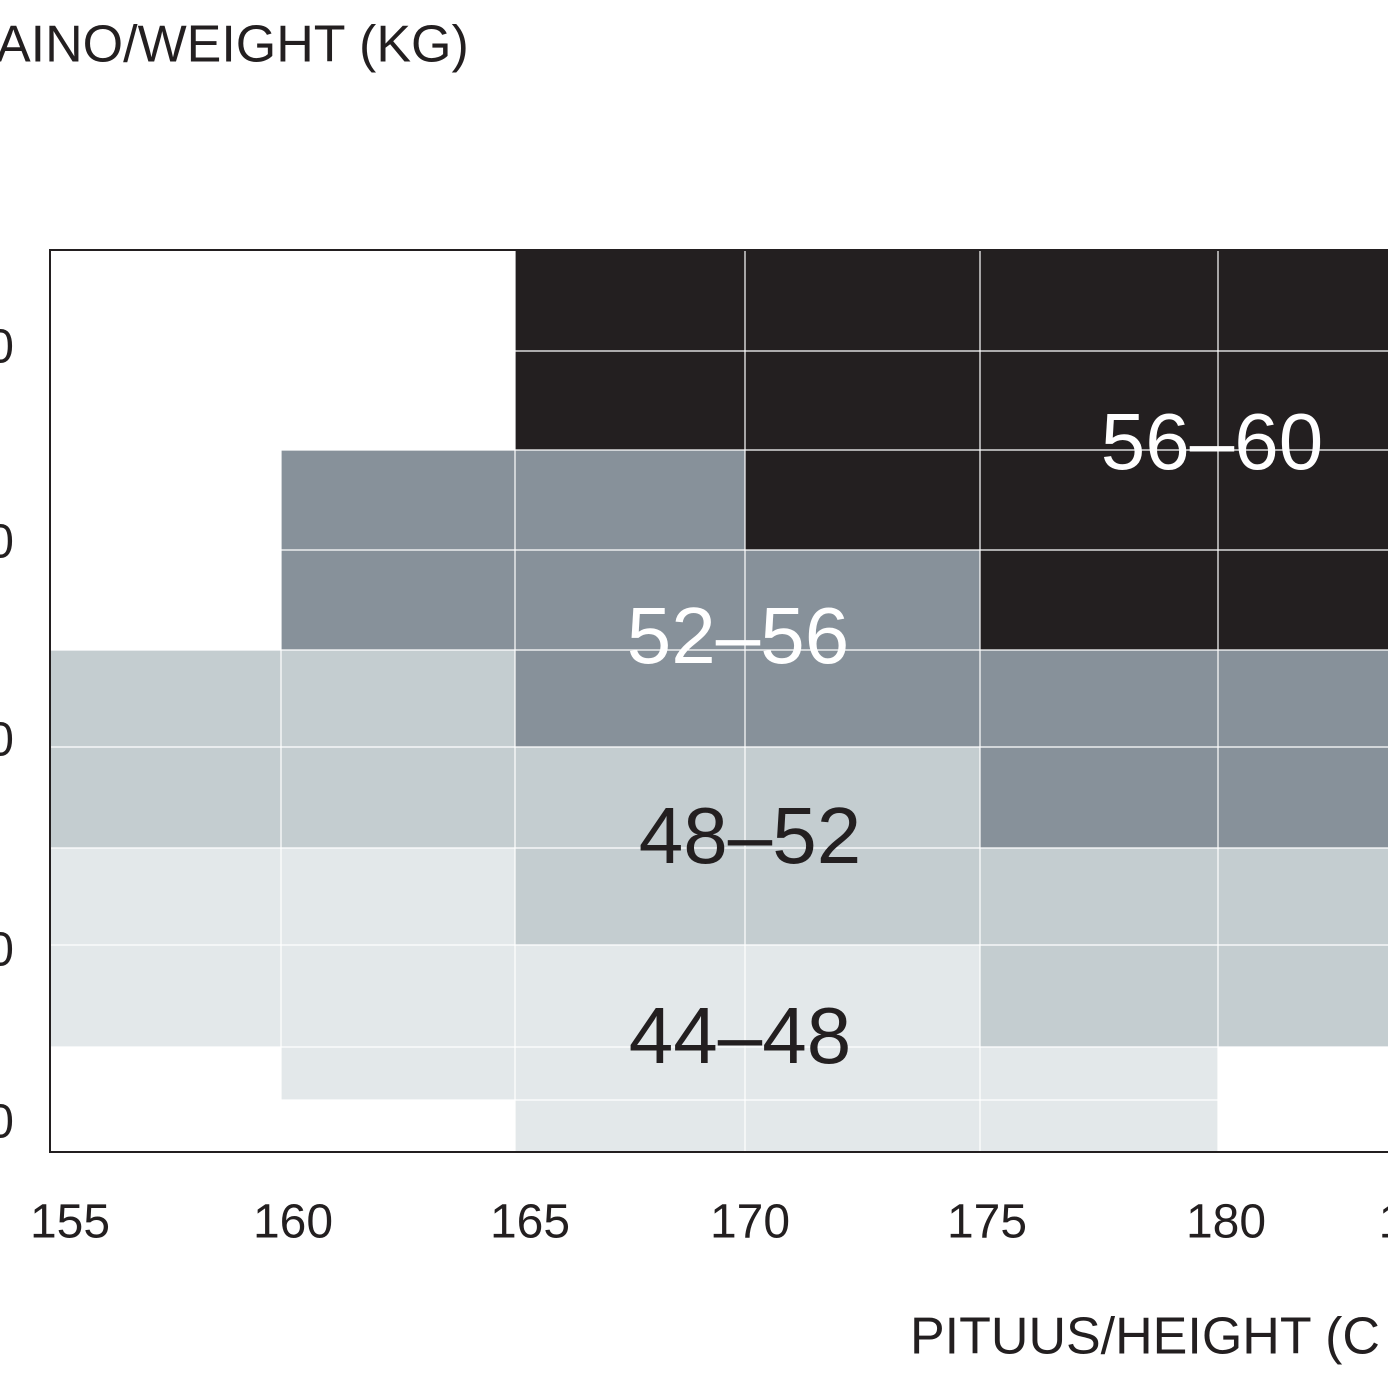 The image size is (1388, 1388). Describe the element at coordinates (1212, 441) in the screenshot. I see `size-label: 56–60` at that location.